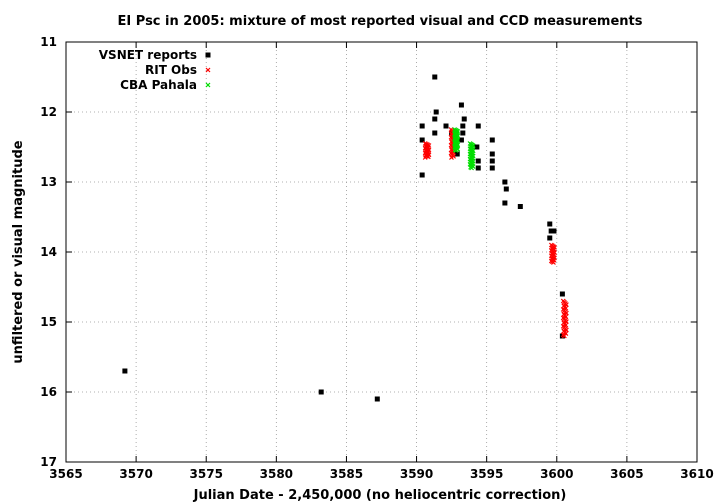  Describe the element at coordinates (48, 462) in the screenshot. I see `y-tick-label: 17` at that location.